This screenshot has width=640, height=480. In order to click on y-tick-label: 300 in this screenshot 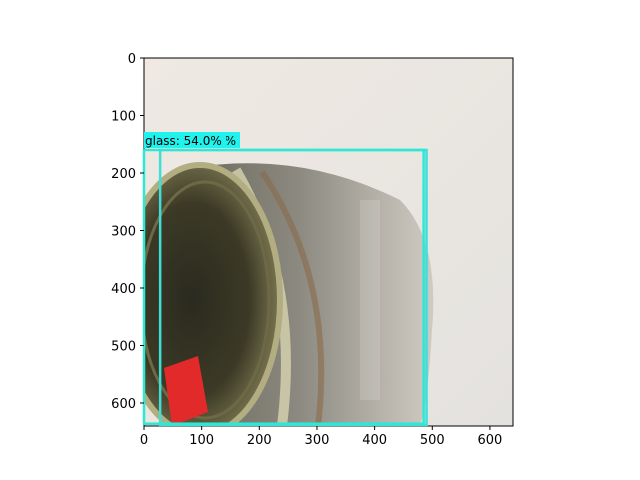, I will do `click(123, 232)`.